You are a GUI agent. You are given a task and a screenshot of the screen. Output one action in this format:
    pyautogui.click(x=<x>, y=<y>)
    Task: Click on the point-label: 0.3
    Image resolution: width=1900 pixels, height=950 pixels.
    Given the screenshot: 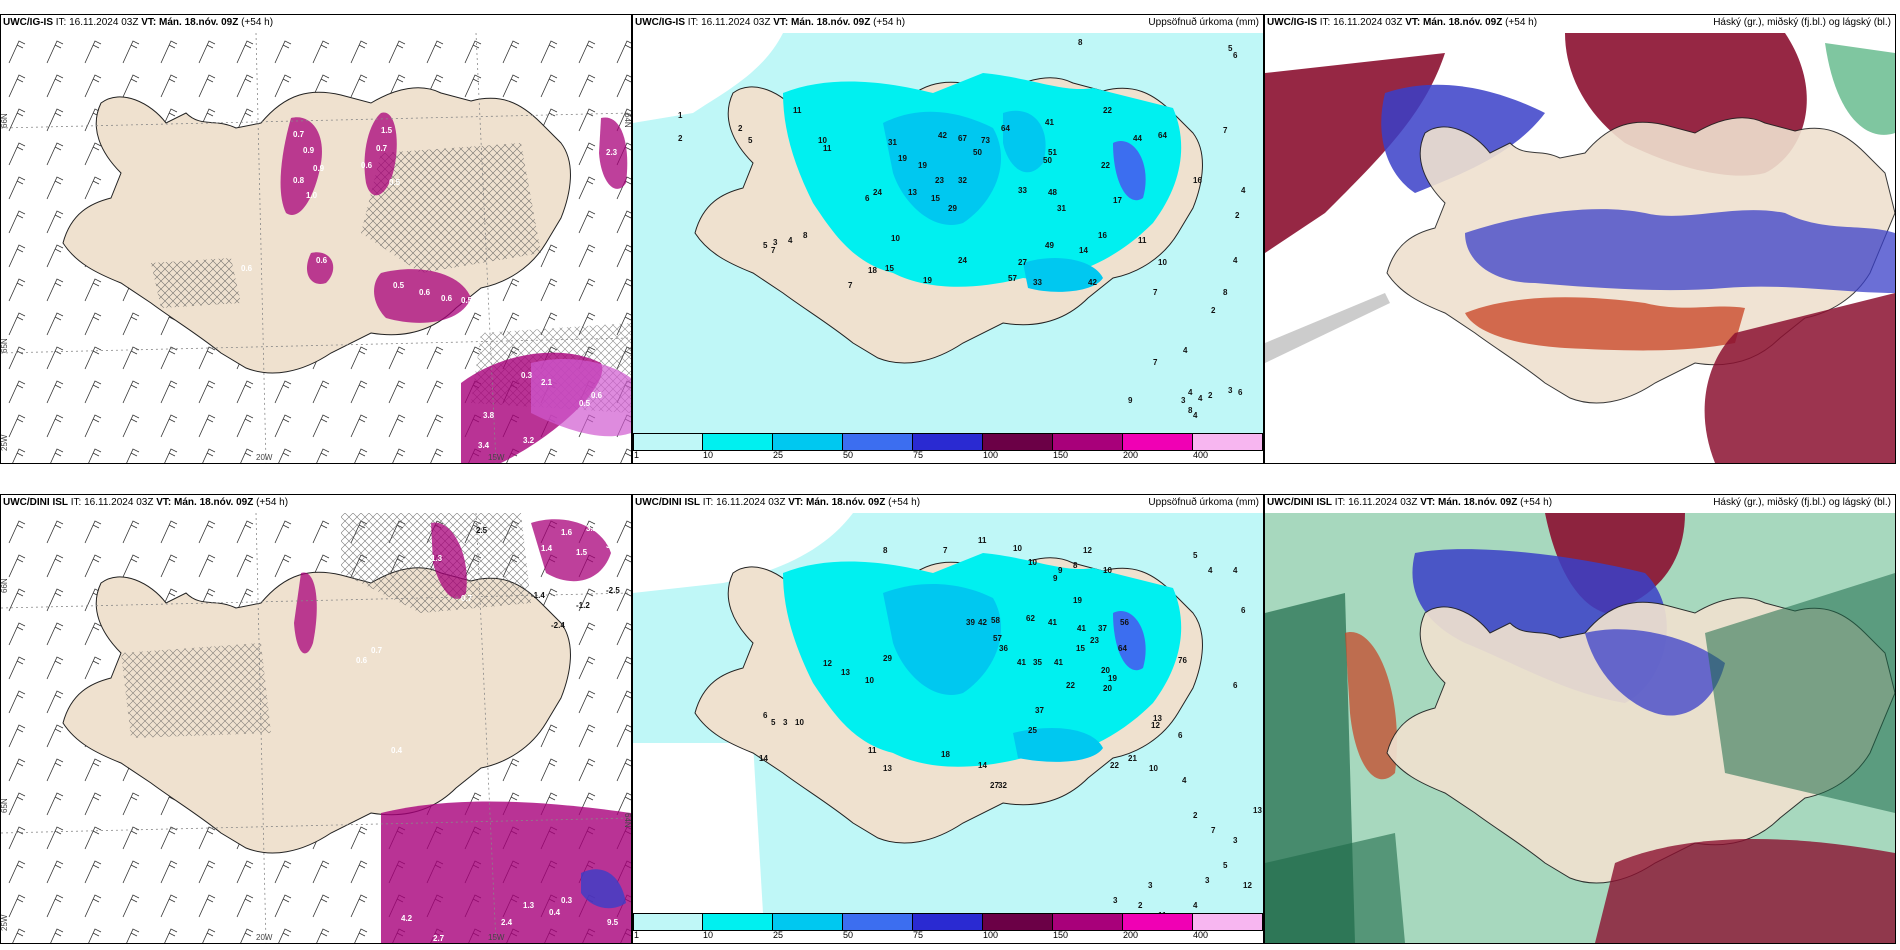 What is the action you would take?
    pyautogui.click(x=567, y=900)
    